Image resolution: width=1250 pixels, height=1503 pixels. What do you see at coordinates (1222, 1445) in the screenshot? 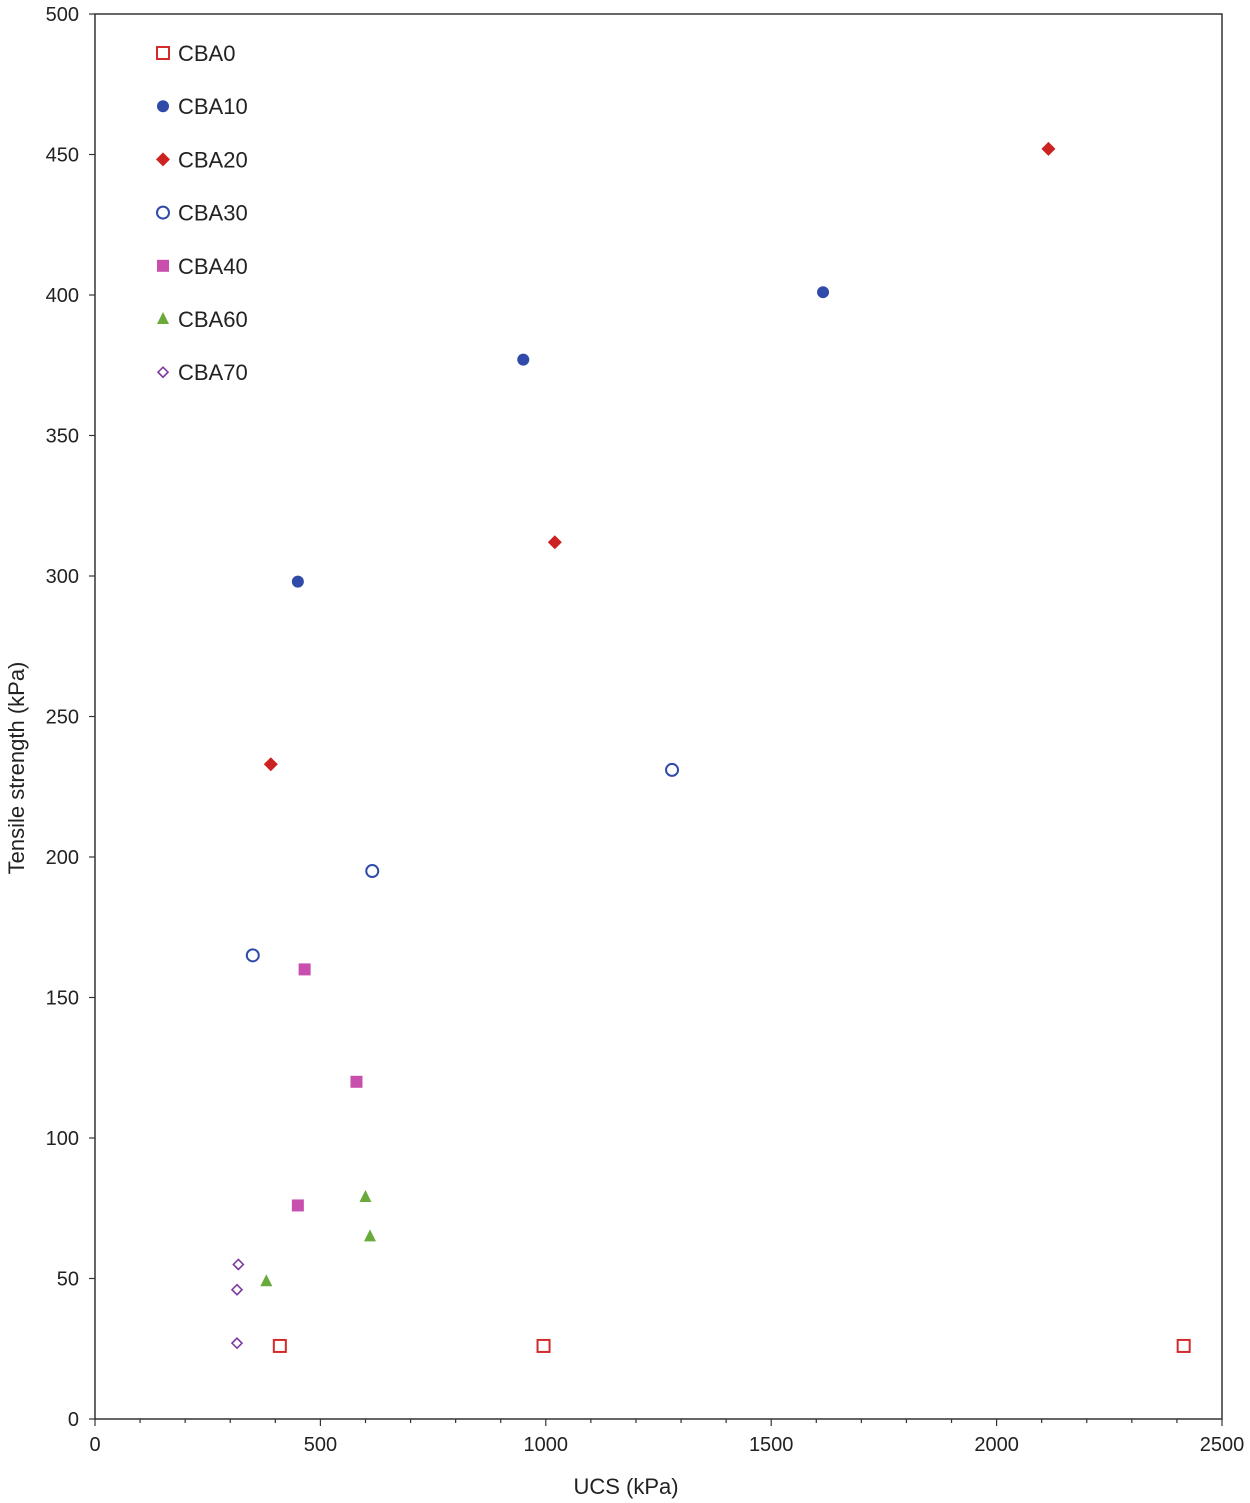
I see `x-tick-label: 2500` at bounding box center [1222, 1445].